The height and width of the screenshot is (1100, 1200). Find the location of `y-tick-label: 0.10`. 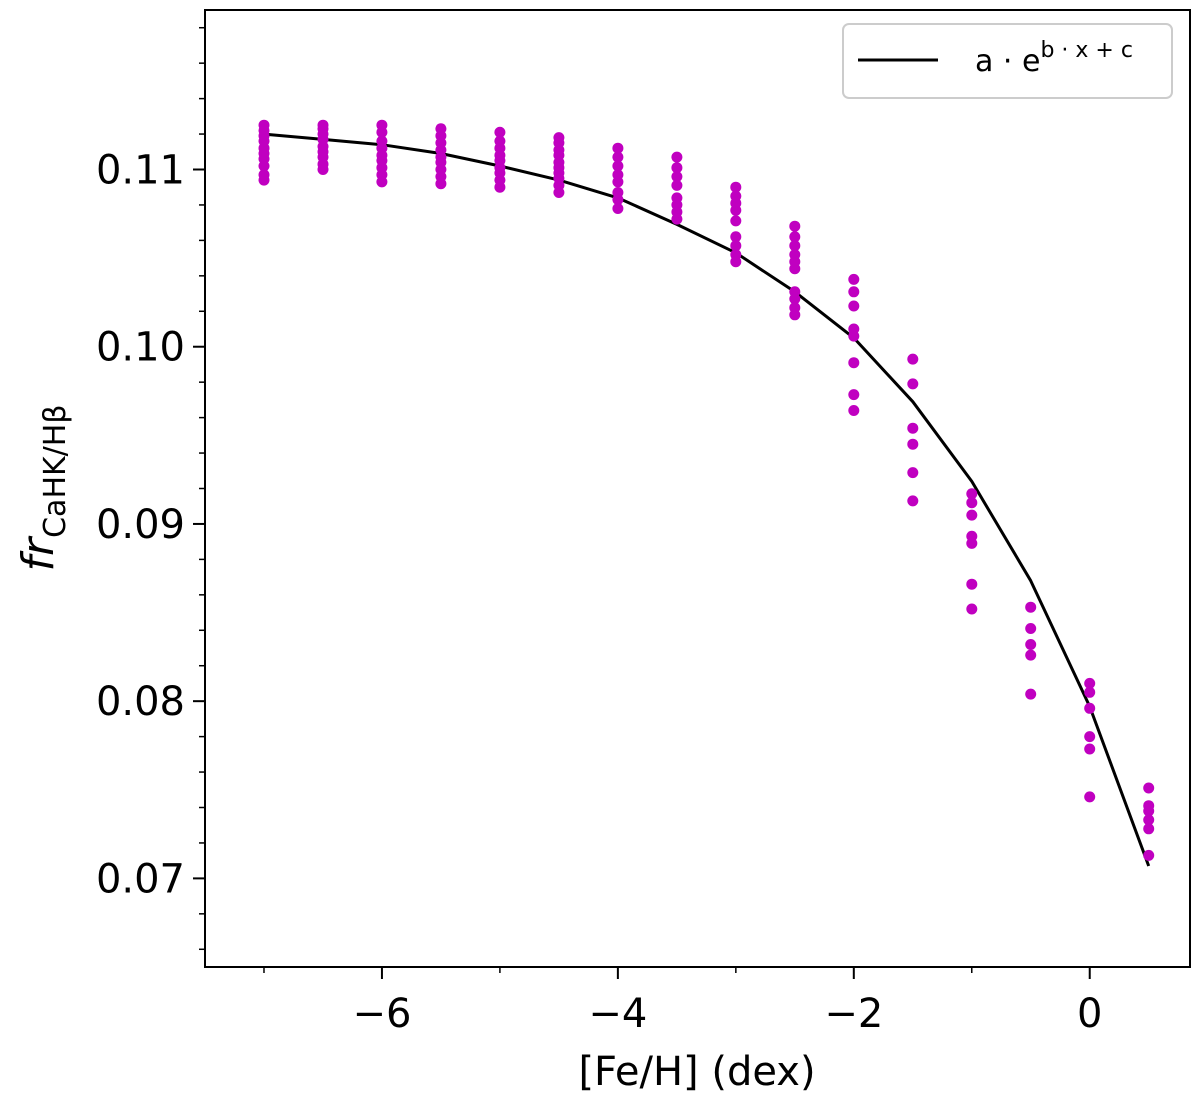

y-tick-label: 0.10 is located at coordinates (140, 348).